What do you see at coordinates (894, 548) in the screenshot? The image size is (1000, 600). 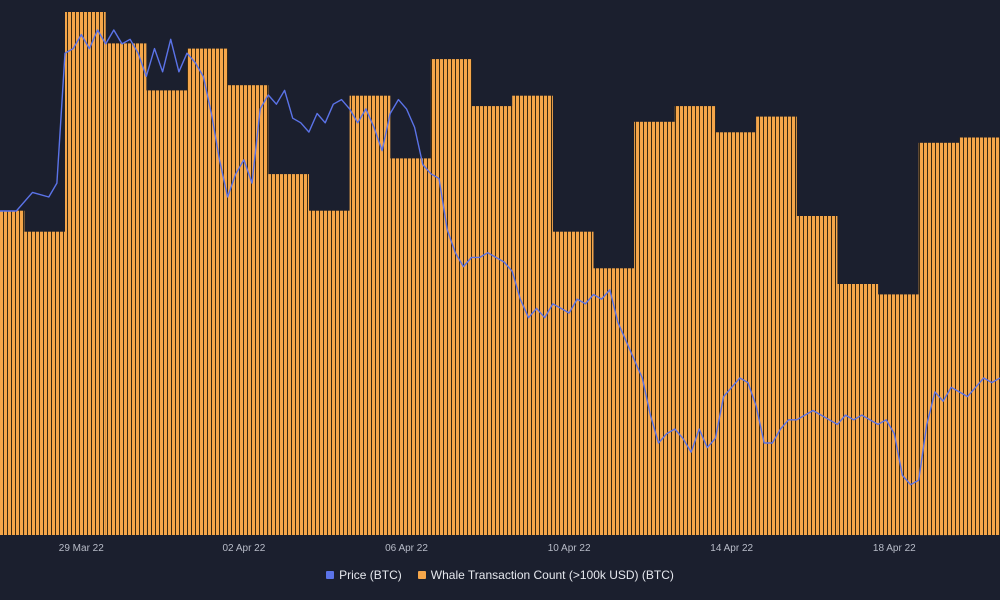 I see `x-tick-label: 18 Apr 22` at bounding box center [894, 548].